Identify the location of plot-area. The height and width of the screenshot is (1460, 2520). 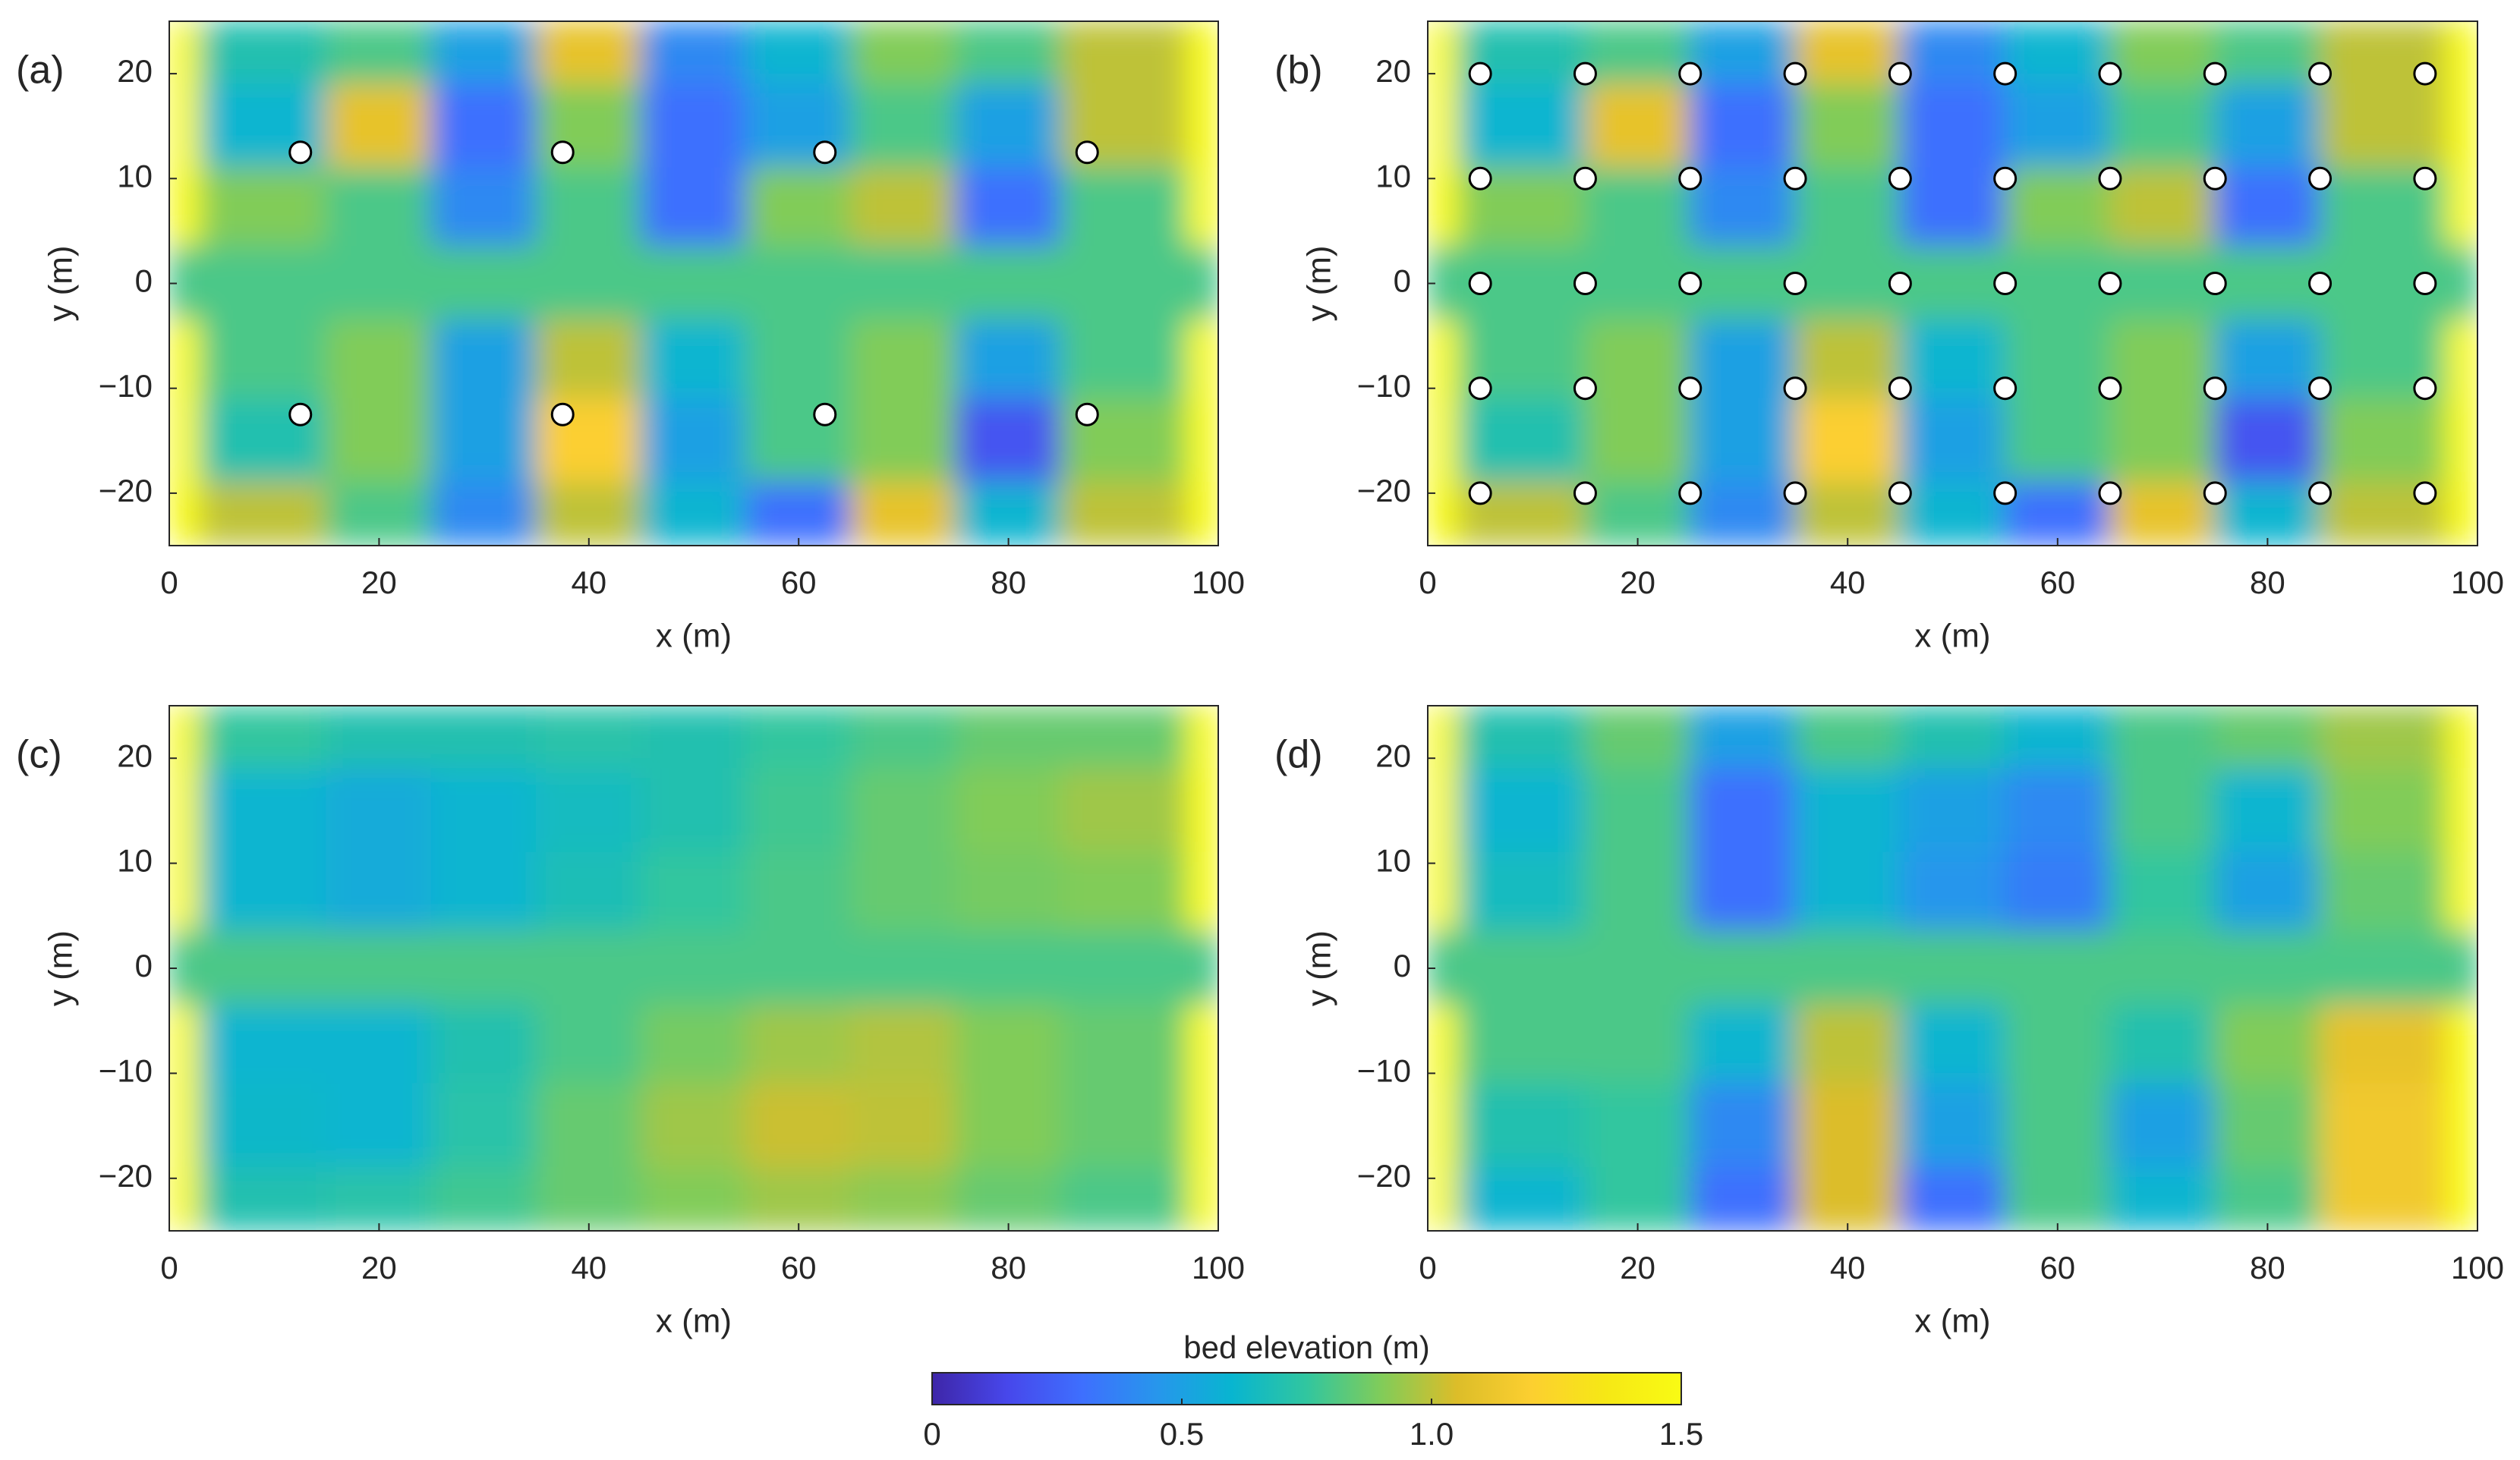
(693, 283).